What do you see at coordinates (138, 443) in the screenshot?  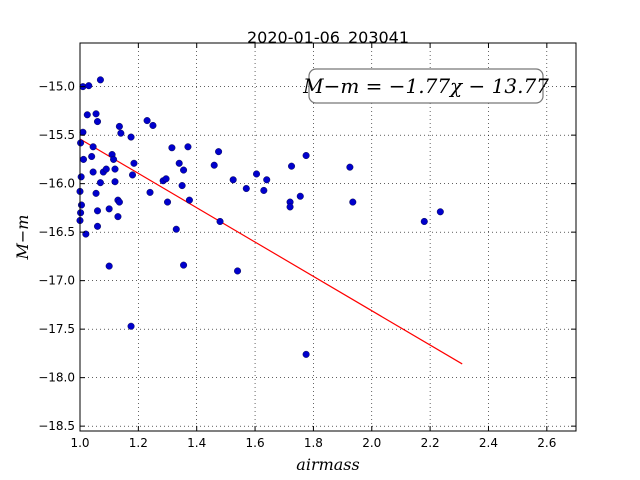 I see `x-tick-label: 1.2` at bounding box center [138, 443].